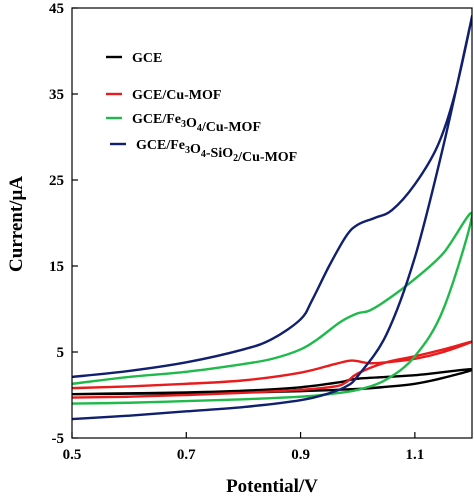 The height and width of the screenshot is (497, 474). Describe the element at coordinates (56, 267) in the screenshot. I see `y-tick-label: 15` at that location.